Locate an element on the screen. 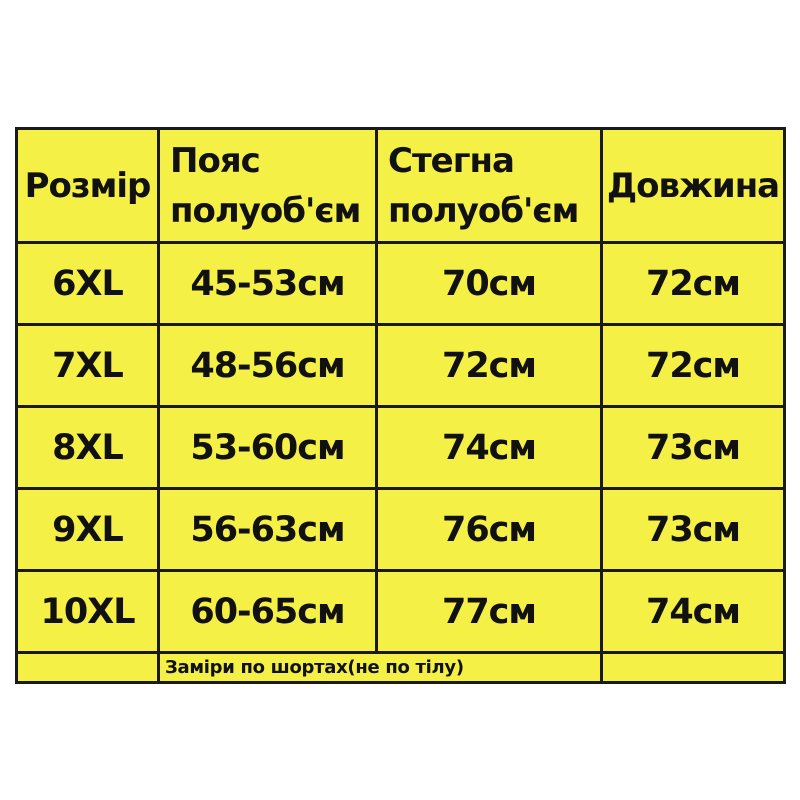  hips-cell: 70см is located at coordinates (489, 283).